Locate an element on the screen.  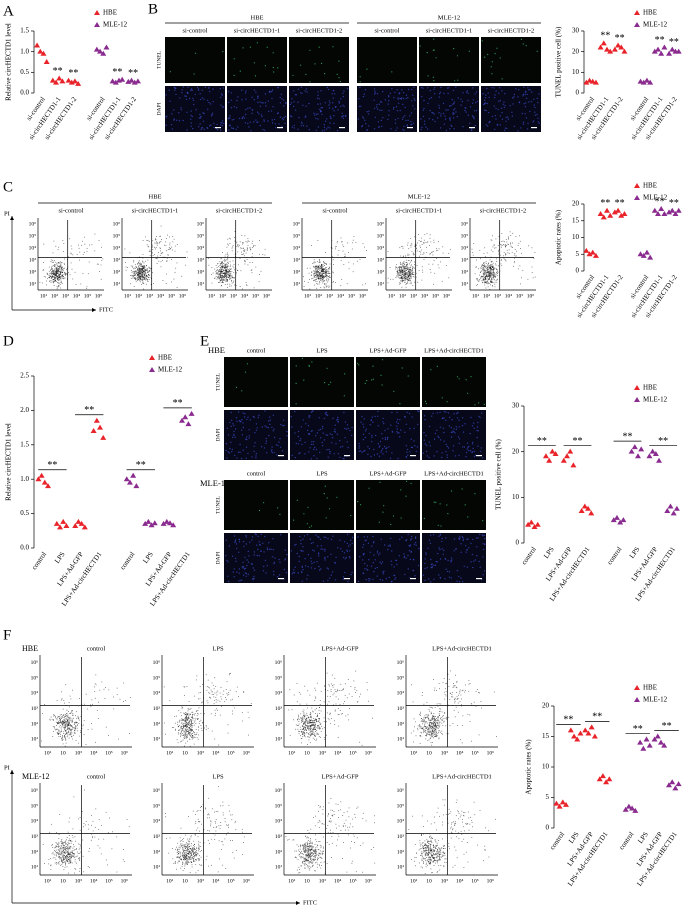
row-label: DAPI is located at coordinates (218, 434).